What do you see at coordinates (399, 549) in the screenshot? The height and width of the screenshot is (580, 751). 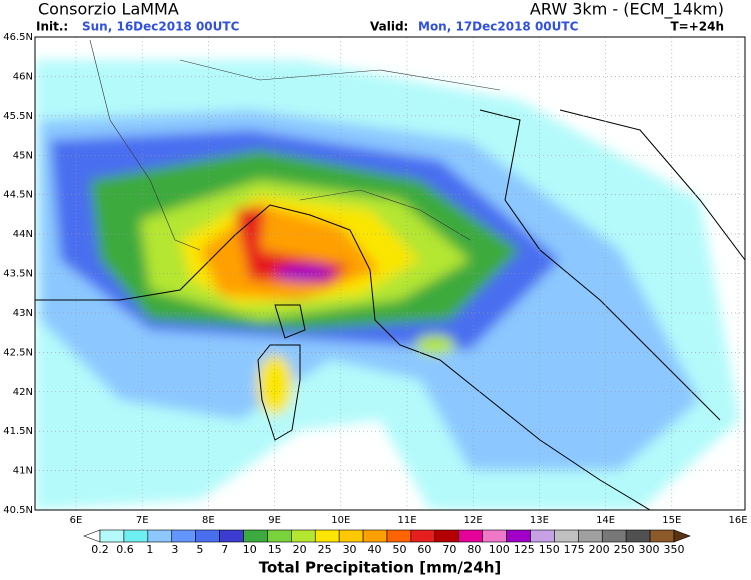 I see `colorbar-level: 50` at bounding box center [399, 549].